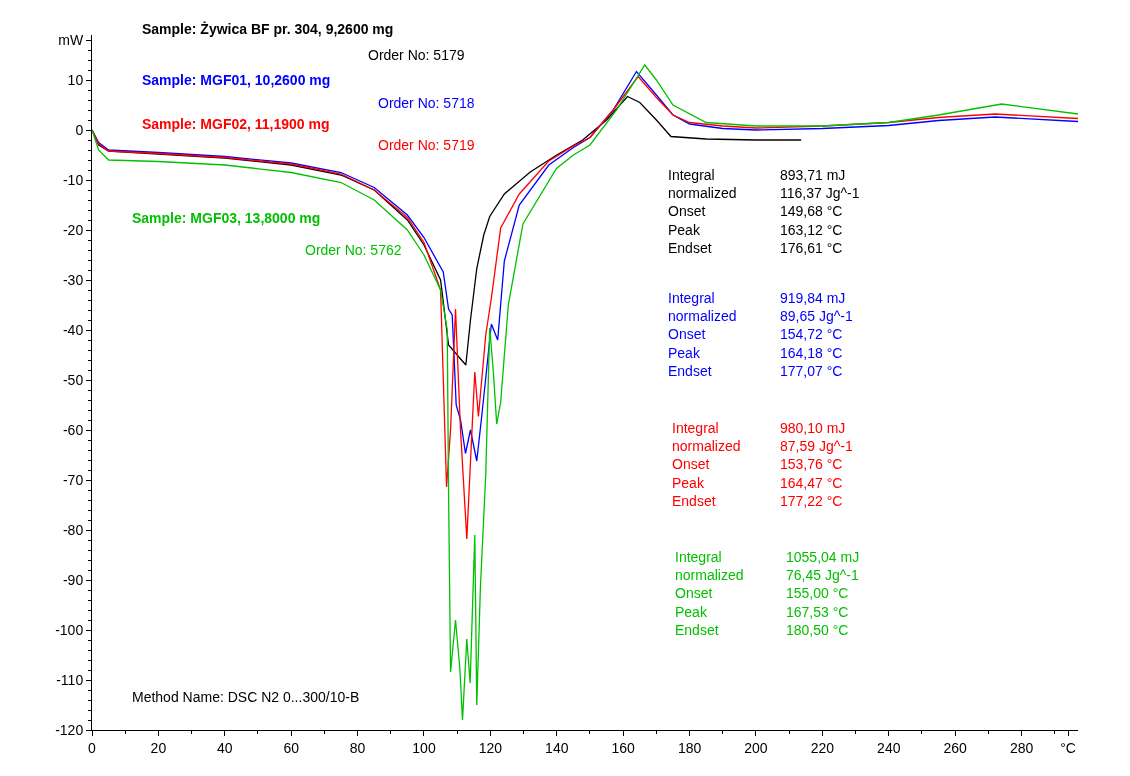  Describe the element at coordinates (424, 747) in the screenshot. I see `x-tick-label: 100` at that location.